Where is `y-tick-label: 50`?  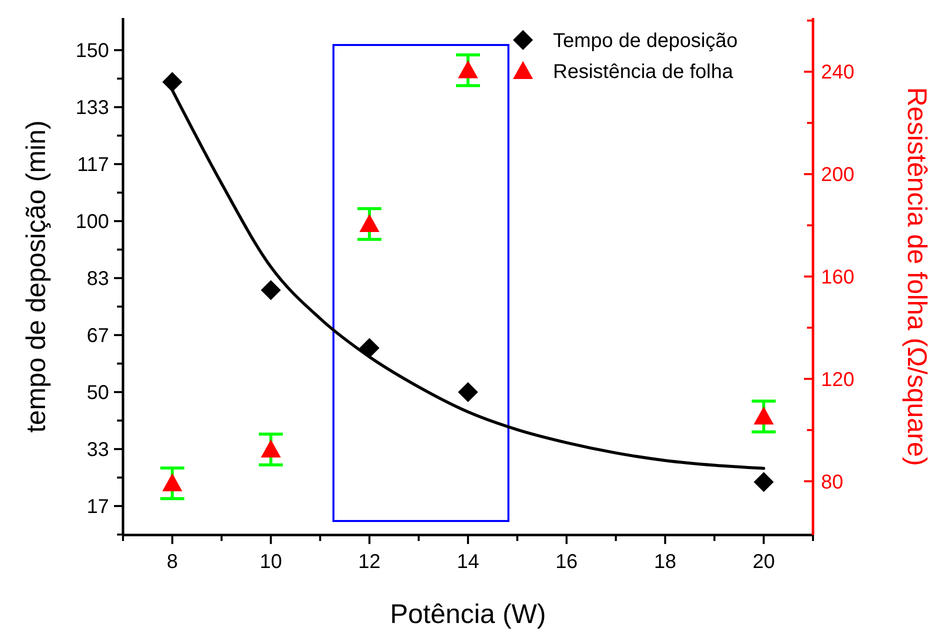
y-tick-label: 50 is located at coordinates (97, 393).